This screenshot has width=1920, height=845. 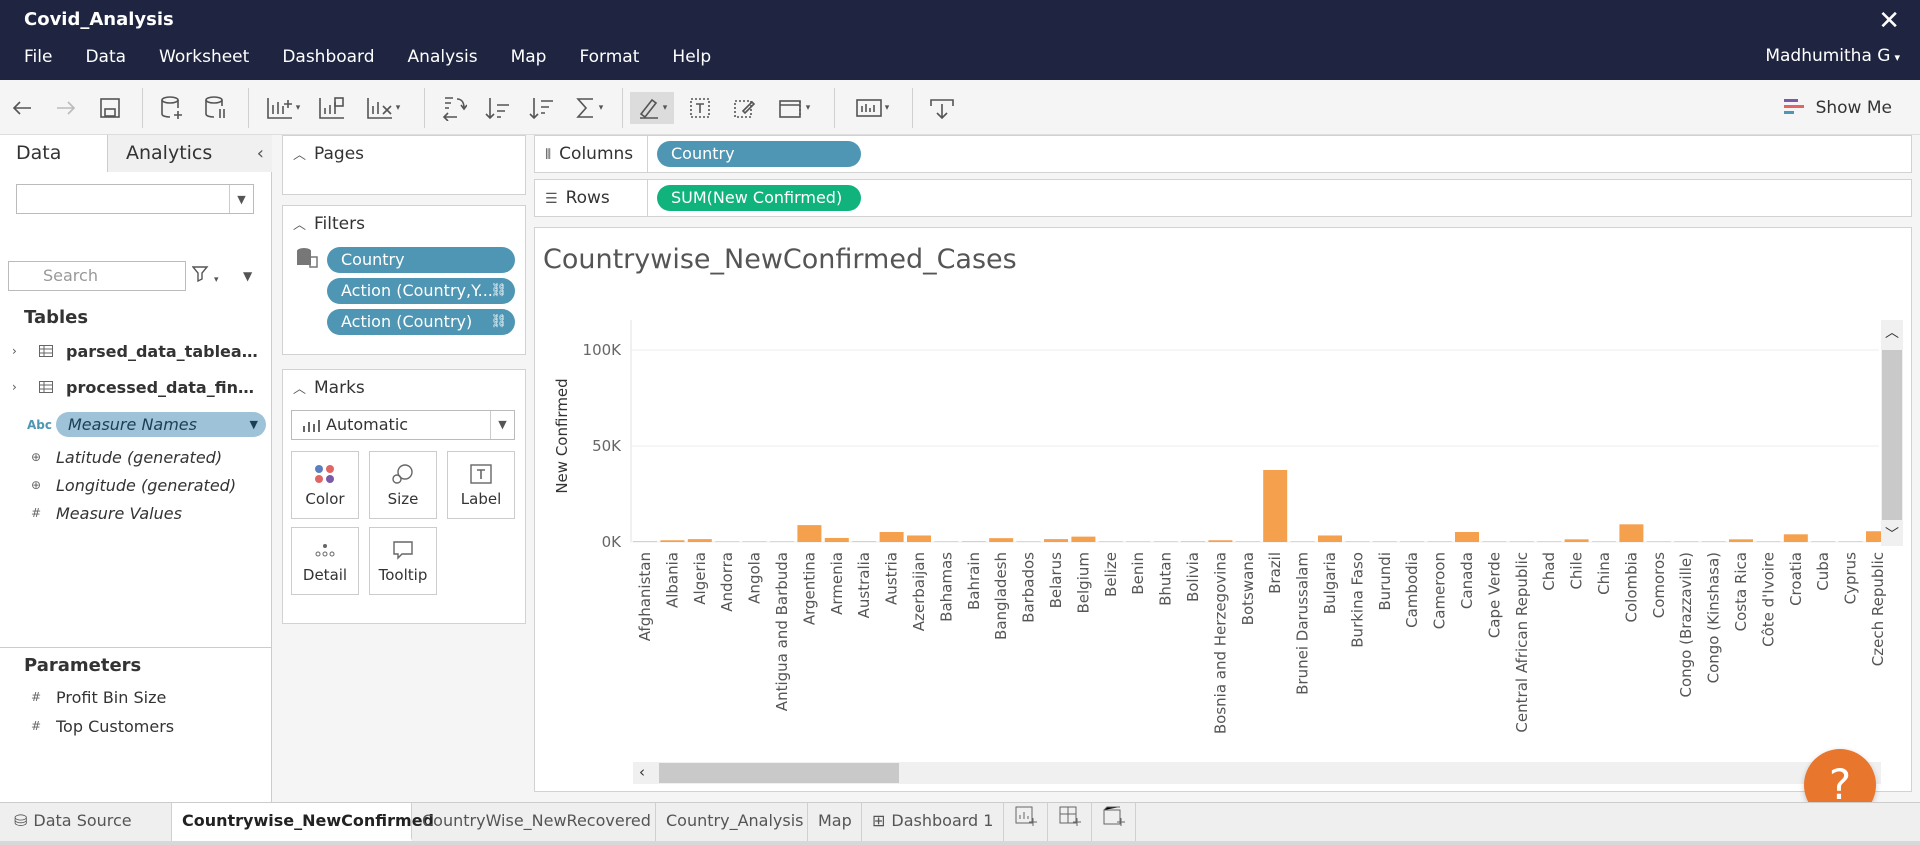 What do you see at coordinates (1889, 21) in the screenshot?
I see `close-icon: ✕` at bounding box center [1889, 21].